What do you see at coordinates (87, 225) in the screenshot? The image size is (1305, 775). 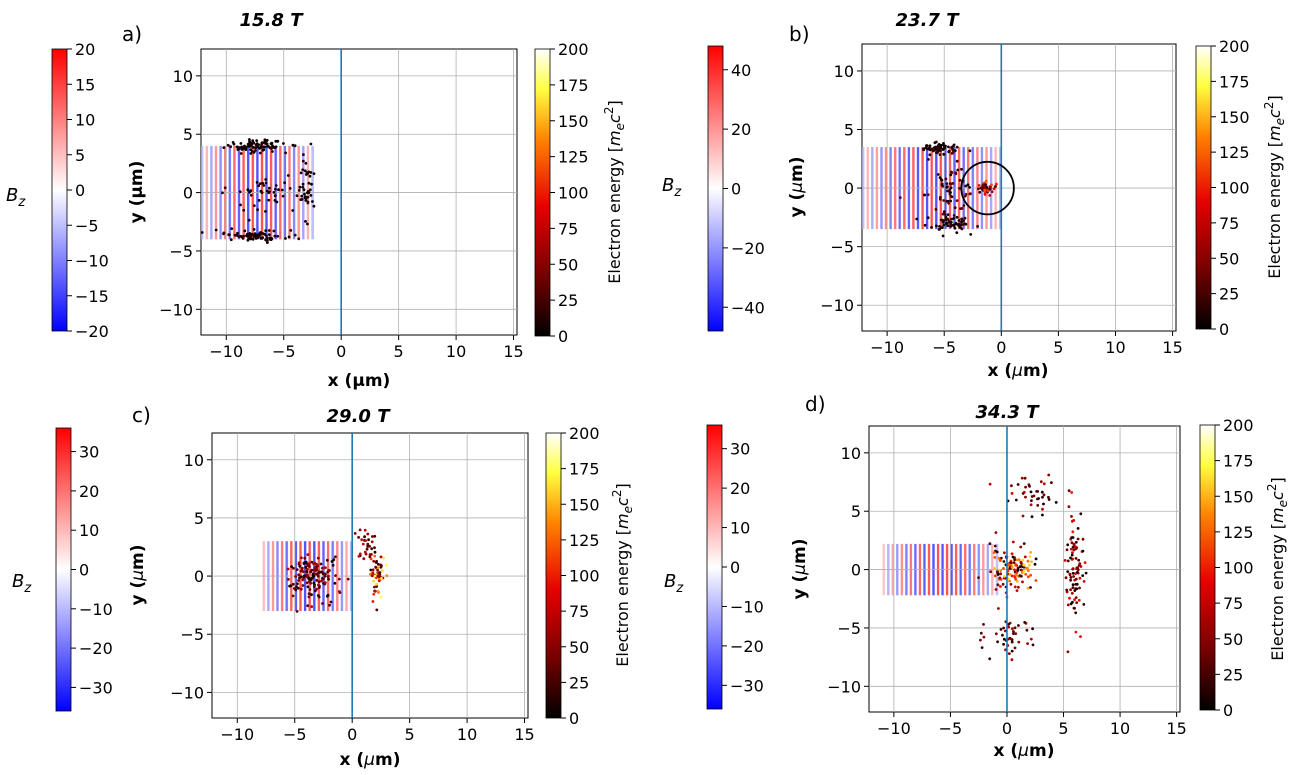 I see `colorbar-tick-label: −5` at bounding box center [87, 225].